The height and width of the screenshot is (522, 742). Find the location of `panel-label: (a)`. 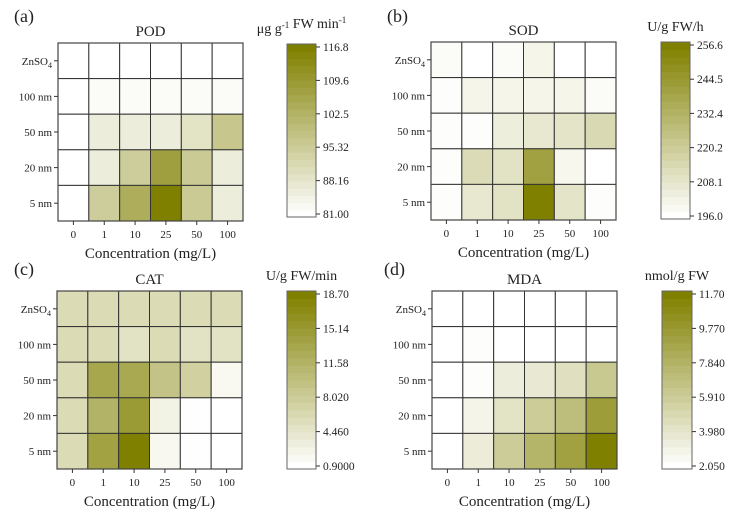

panel-label: (a) is located at coordinates (24, 16).